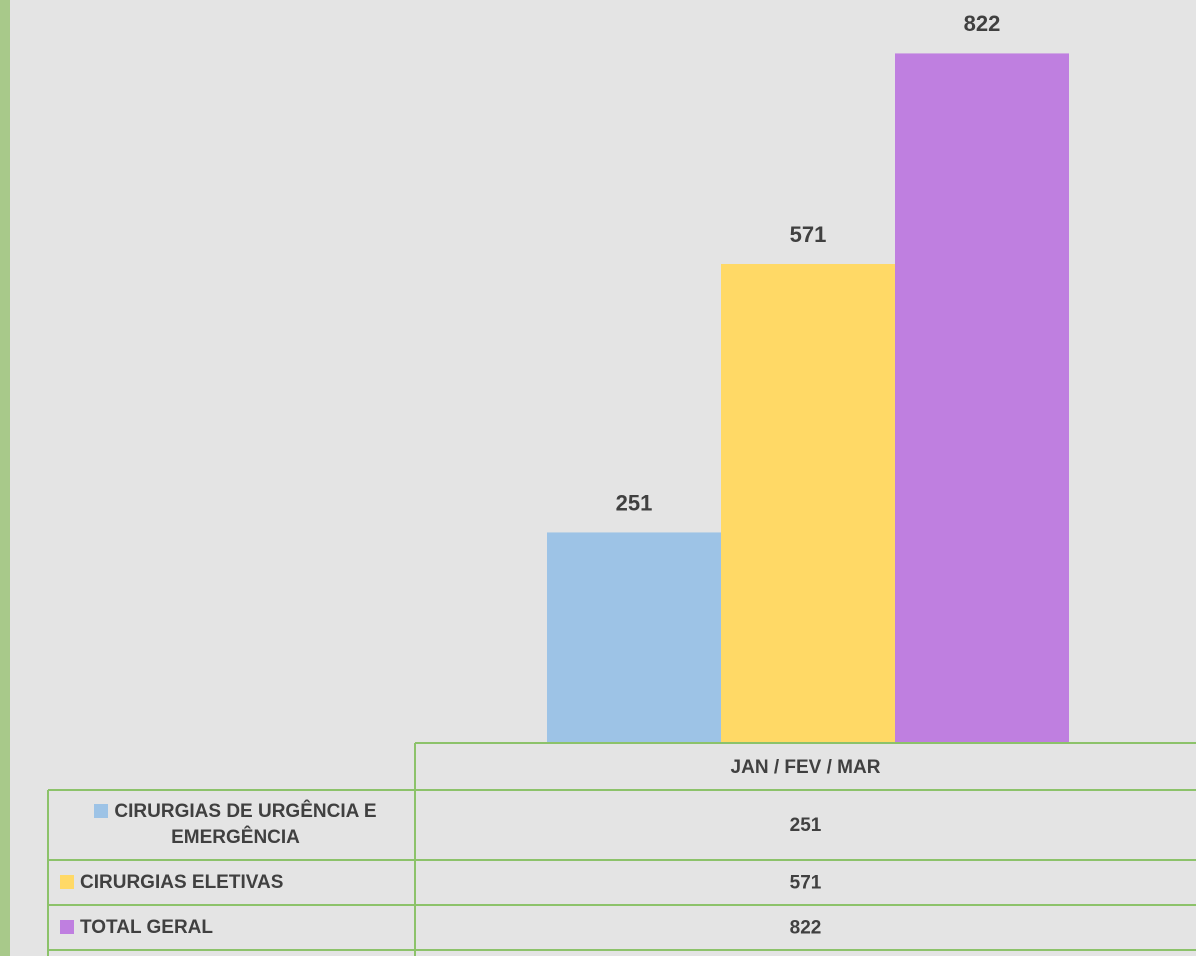  I want to click on legend-cell: CIRURGIAS DE URGÊNCIA E EMERGÊNCIA, so click(231, 825).